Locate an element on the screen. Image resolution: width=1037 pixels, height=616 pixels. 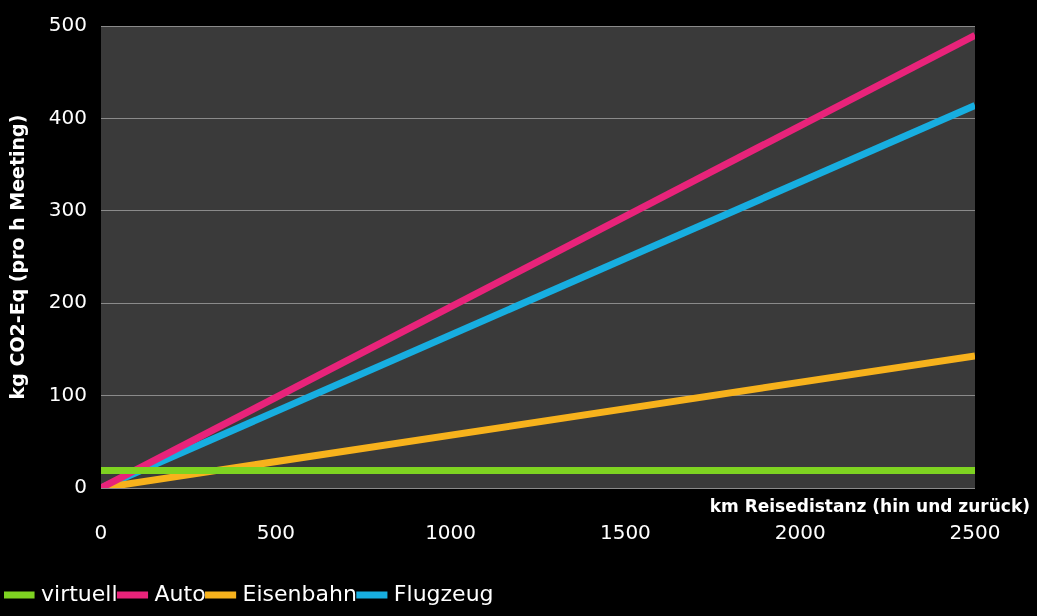
legend-label: Flugzeug is located at coordinates (443, 593).